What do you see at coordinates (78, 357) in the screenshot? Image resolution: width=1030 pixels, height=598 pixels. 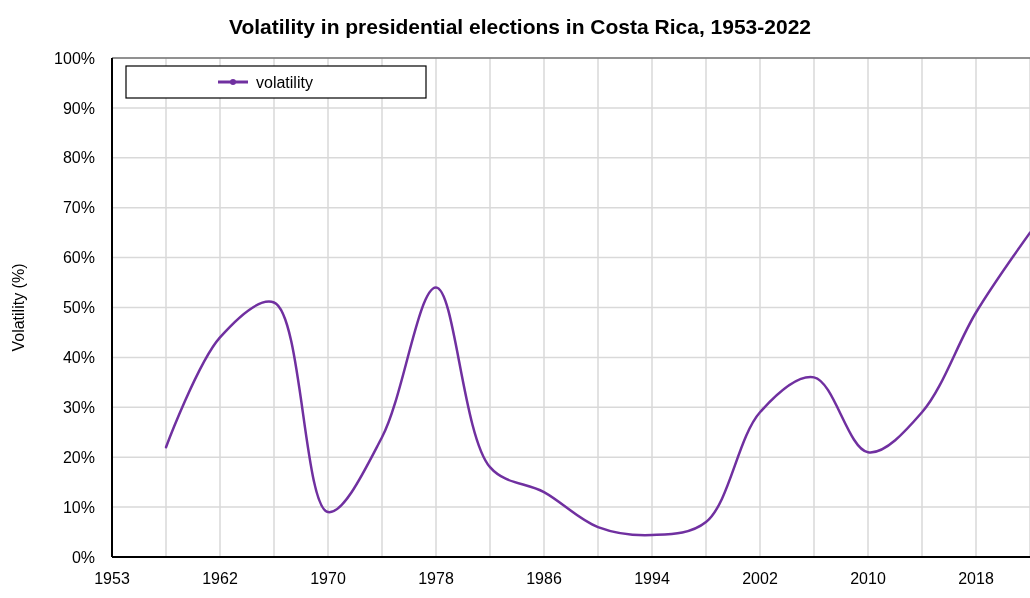 I see `y-tick-label: 40%` at bounding box center [78, 357].